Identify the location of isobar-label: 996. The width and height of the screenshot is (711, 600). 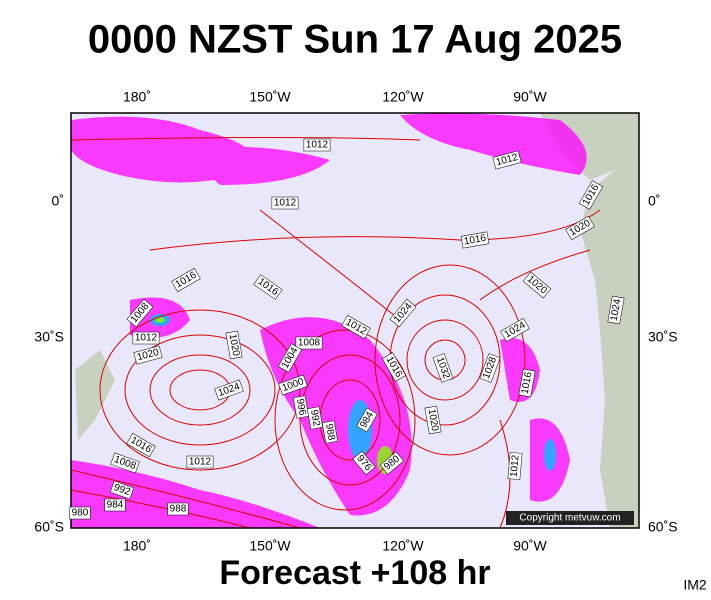
(301, 407).